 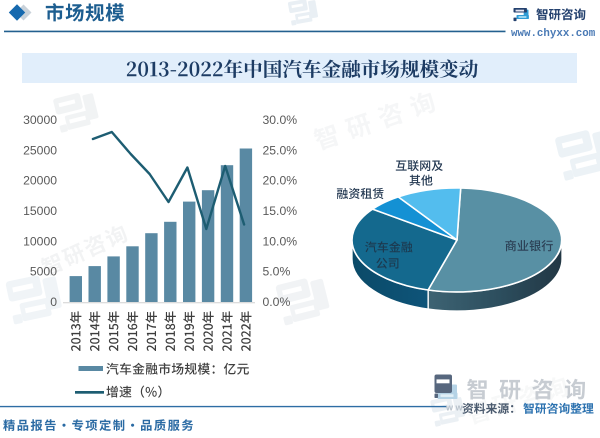 I want to click on svg-text: 30000, so click(x=40, y=120).